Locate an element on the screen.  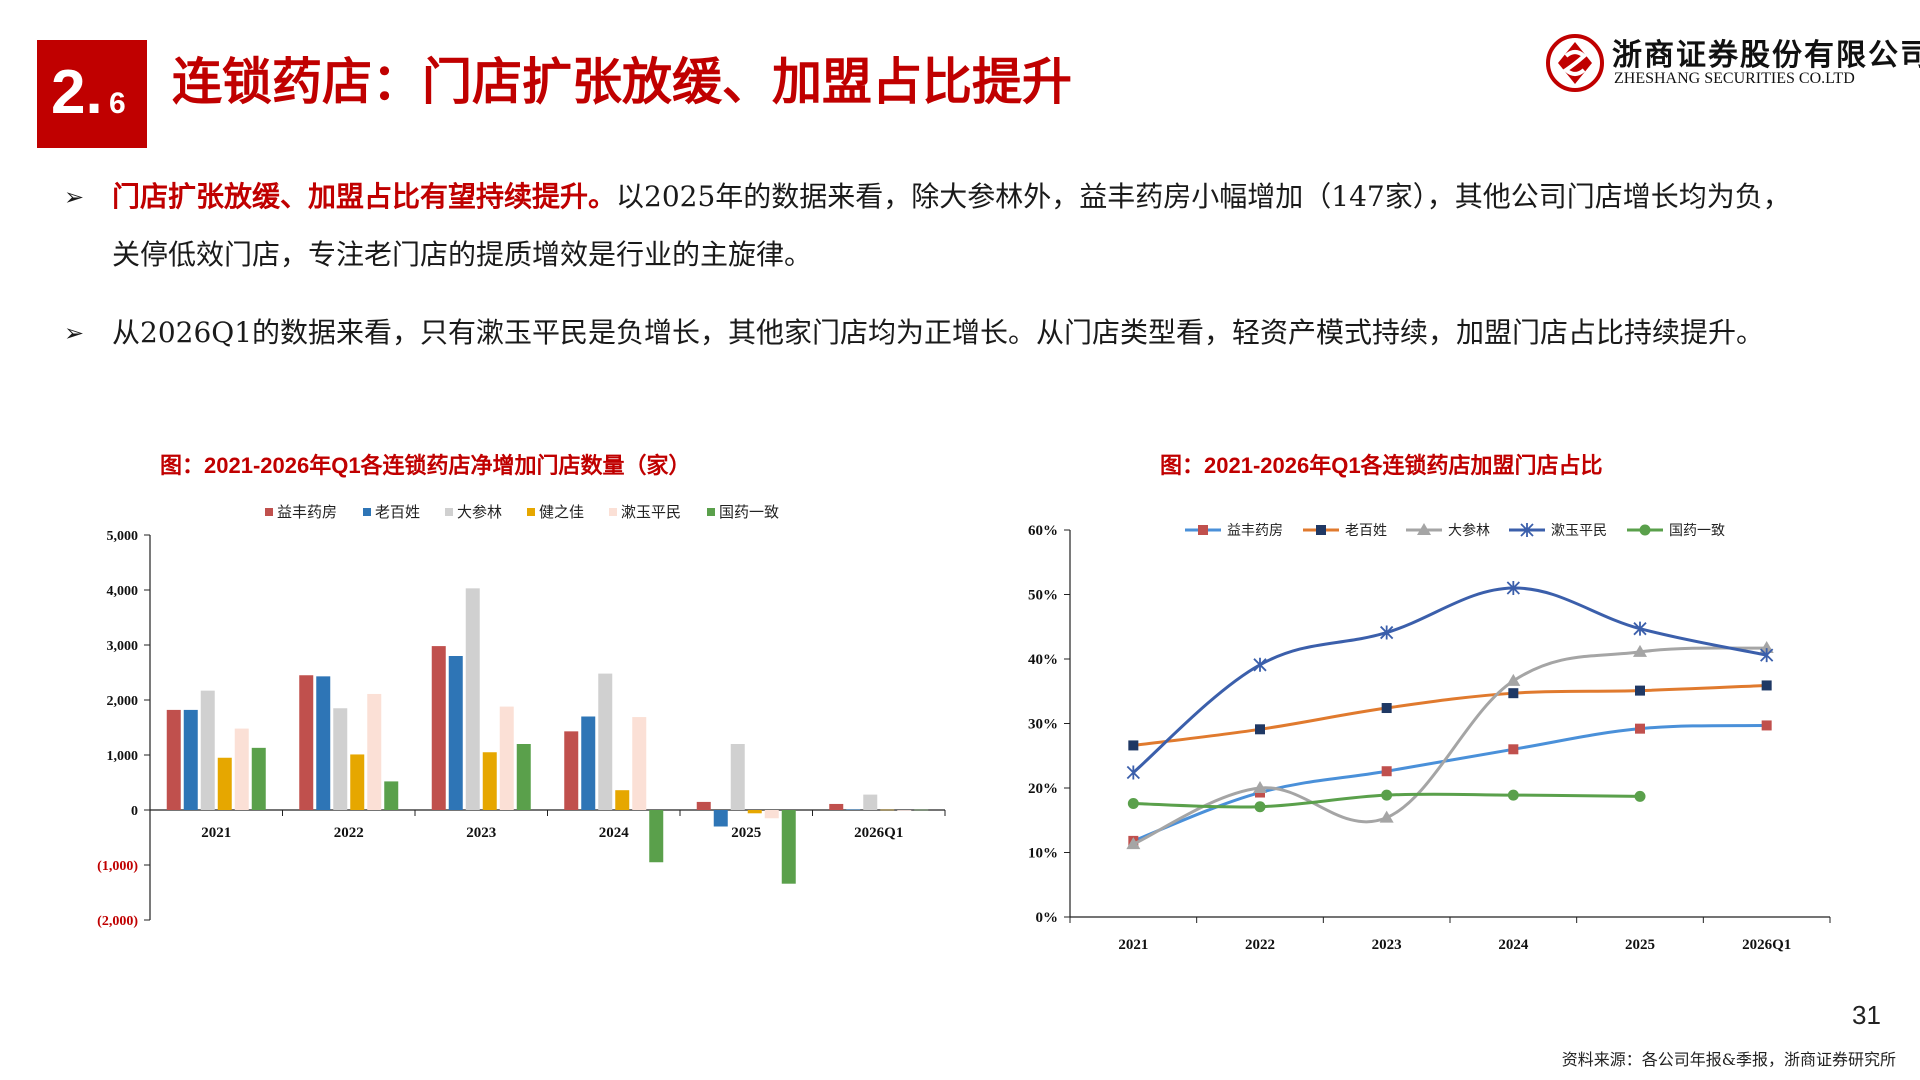
bar-x-tick-label: 2024 is located at coordinates (614, 833).